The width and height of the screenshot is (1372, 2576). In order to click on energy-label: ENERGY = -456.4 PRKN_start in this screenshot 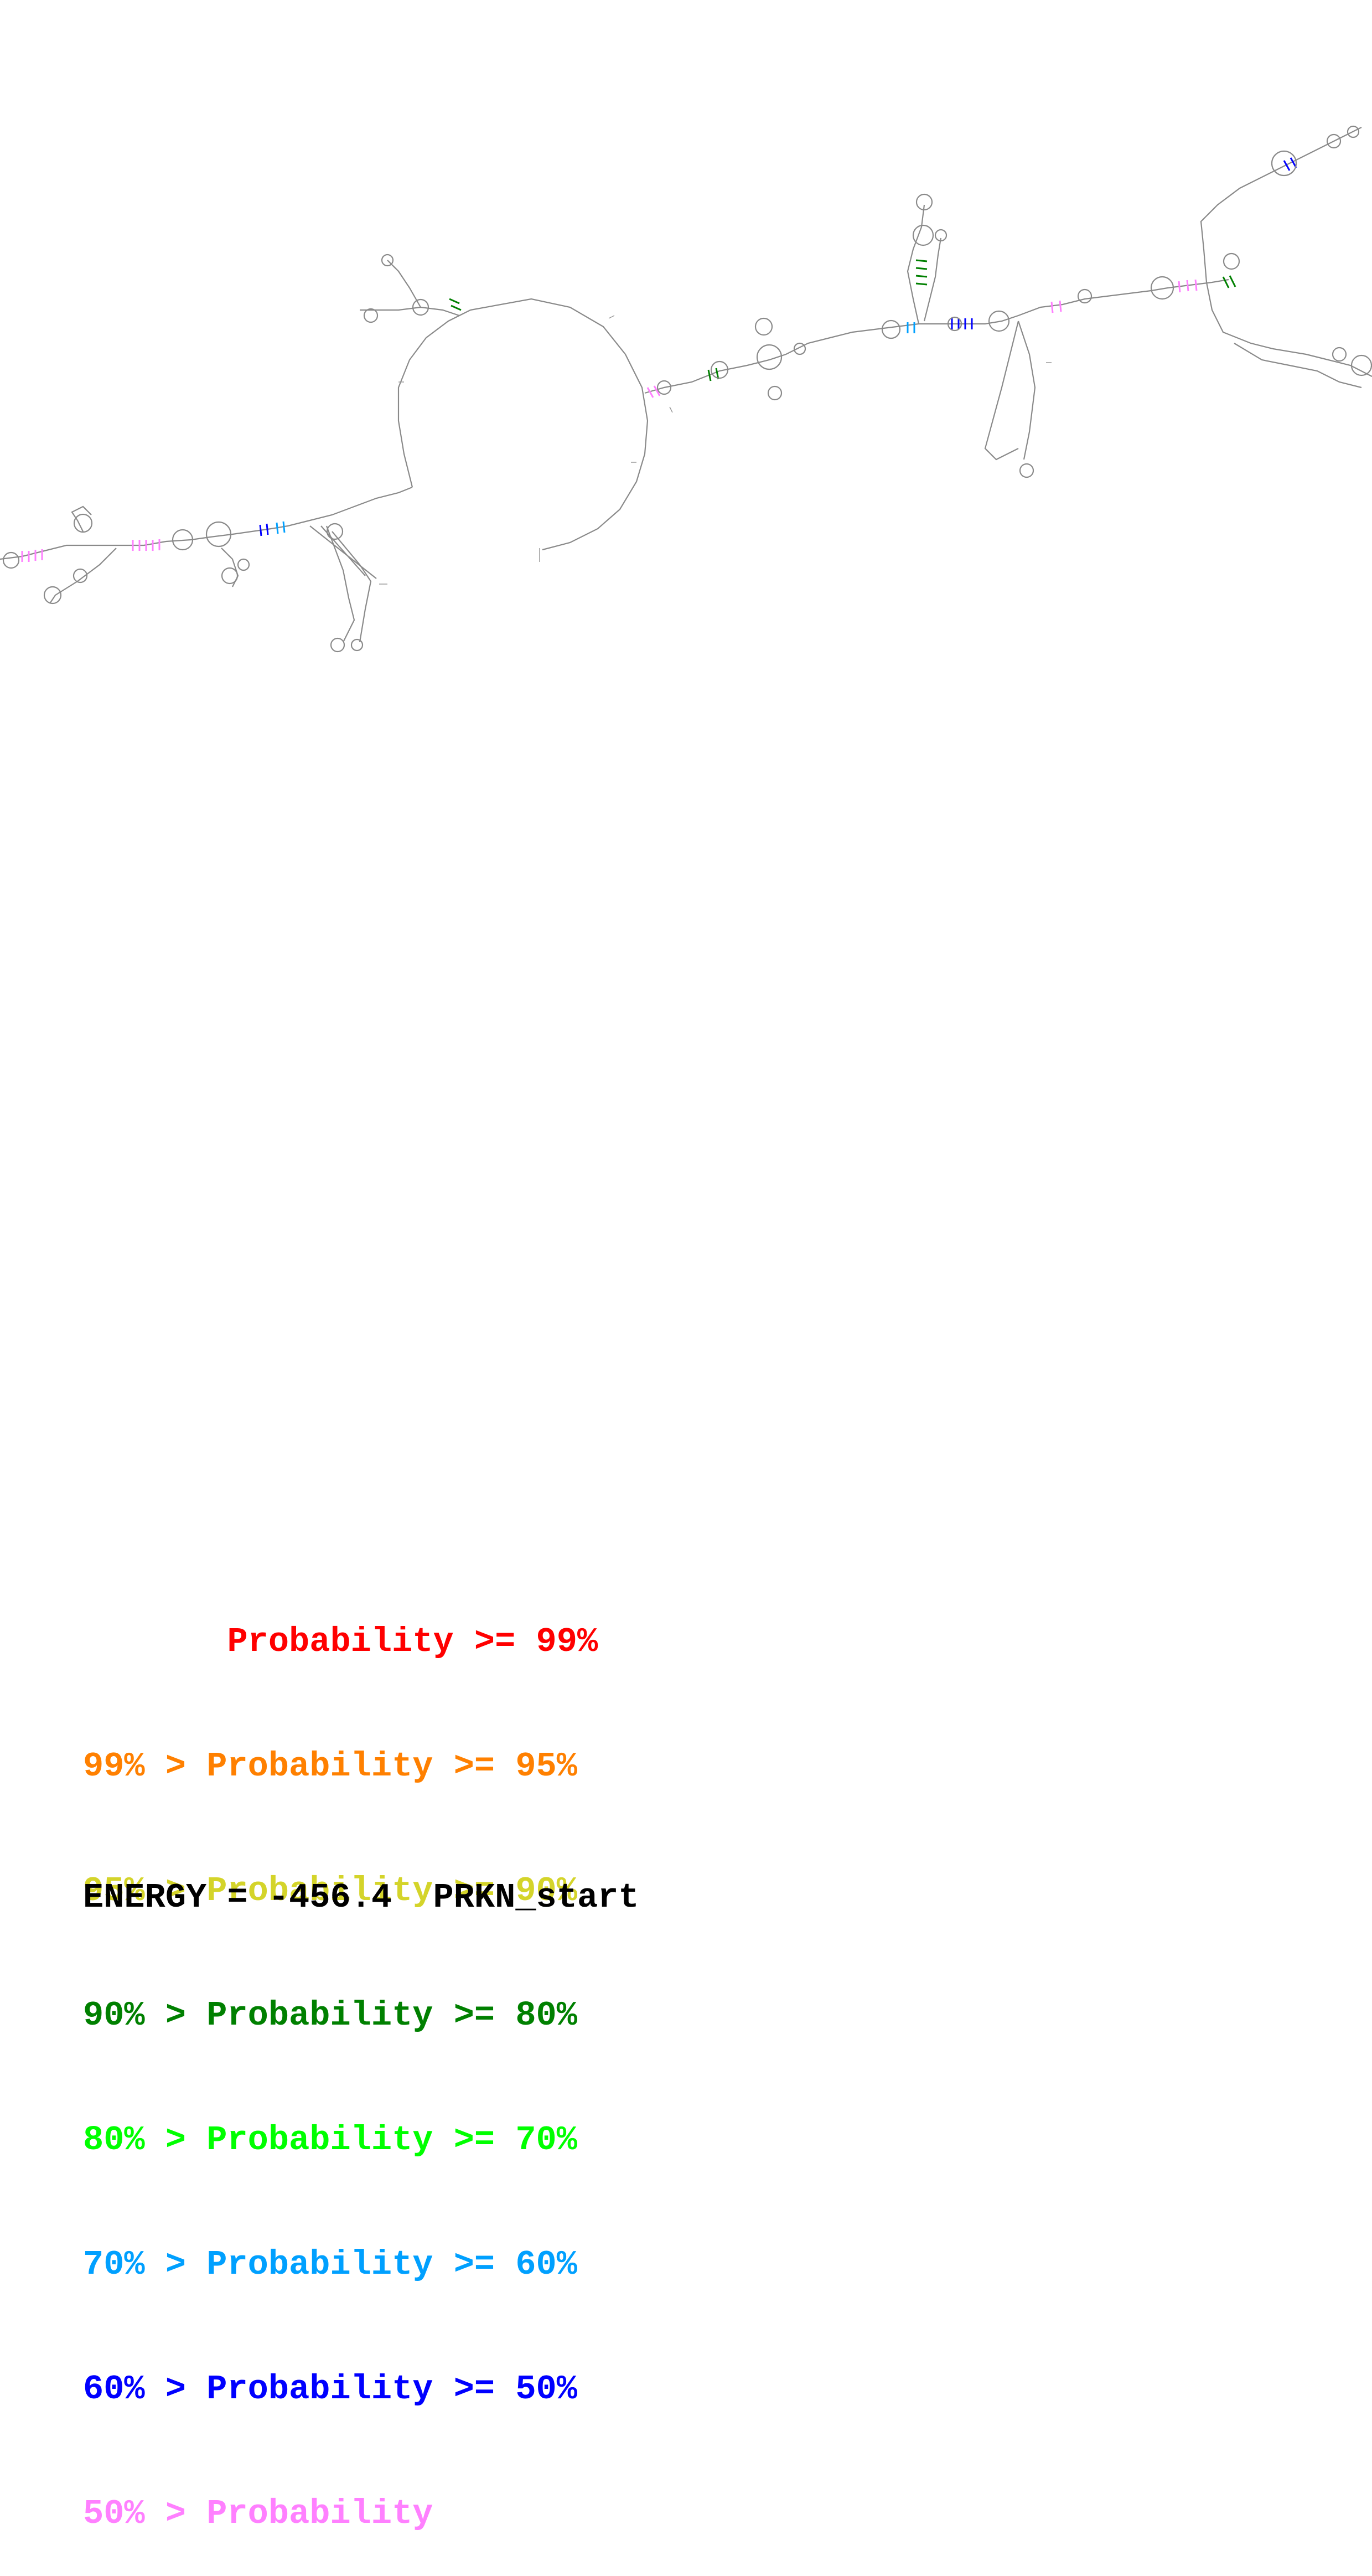, I will do `click(361, 1897)`.